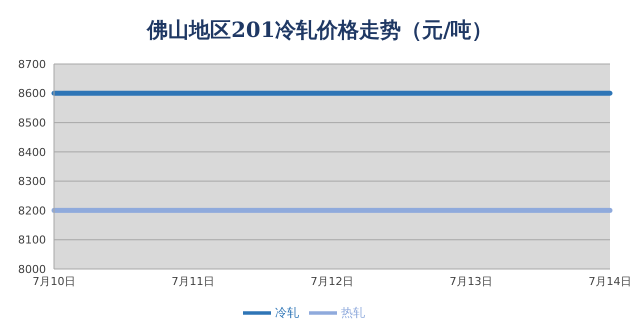 The image size is (640, 335). What do you see at coordinates (32, 181) in the screenshot?
I see `y-tick-label: 8300` at bounding box center [32, 181].